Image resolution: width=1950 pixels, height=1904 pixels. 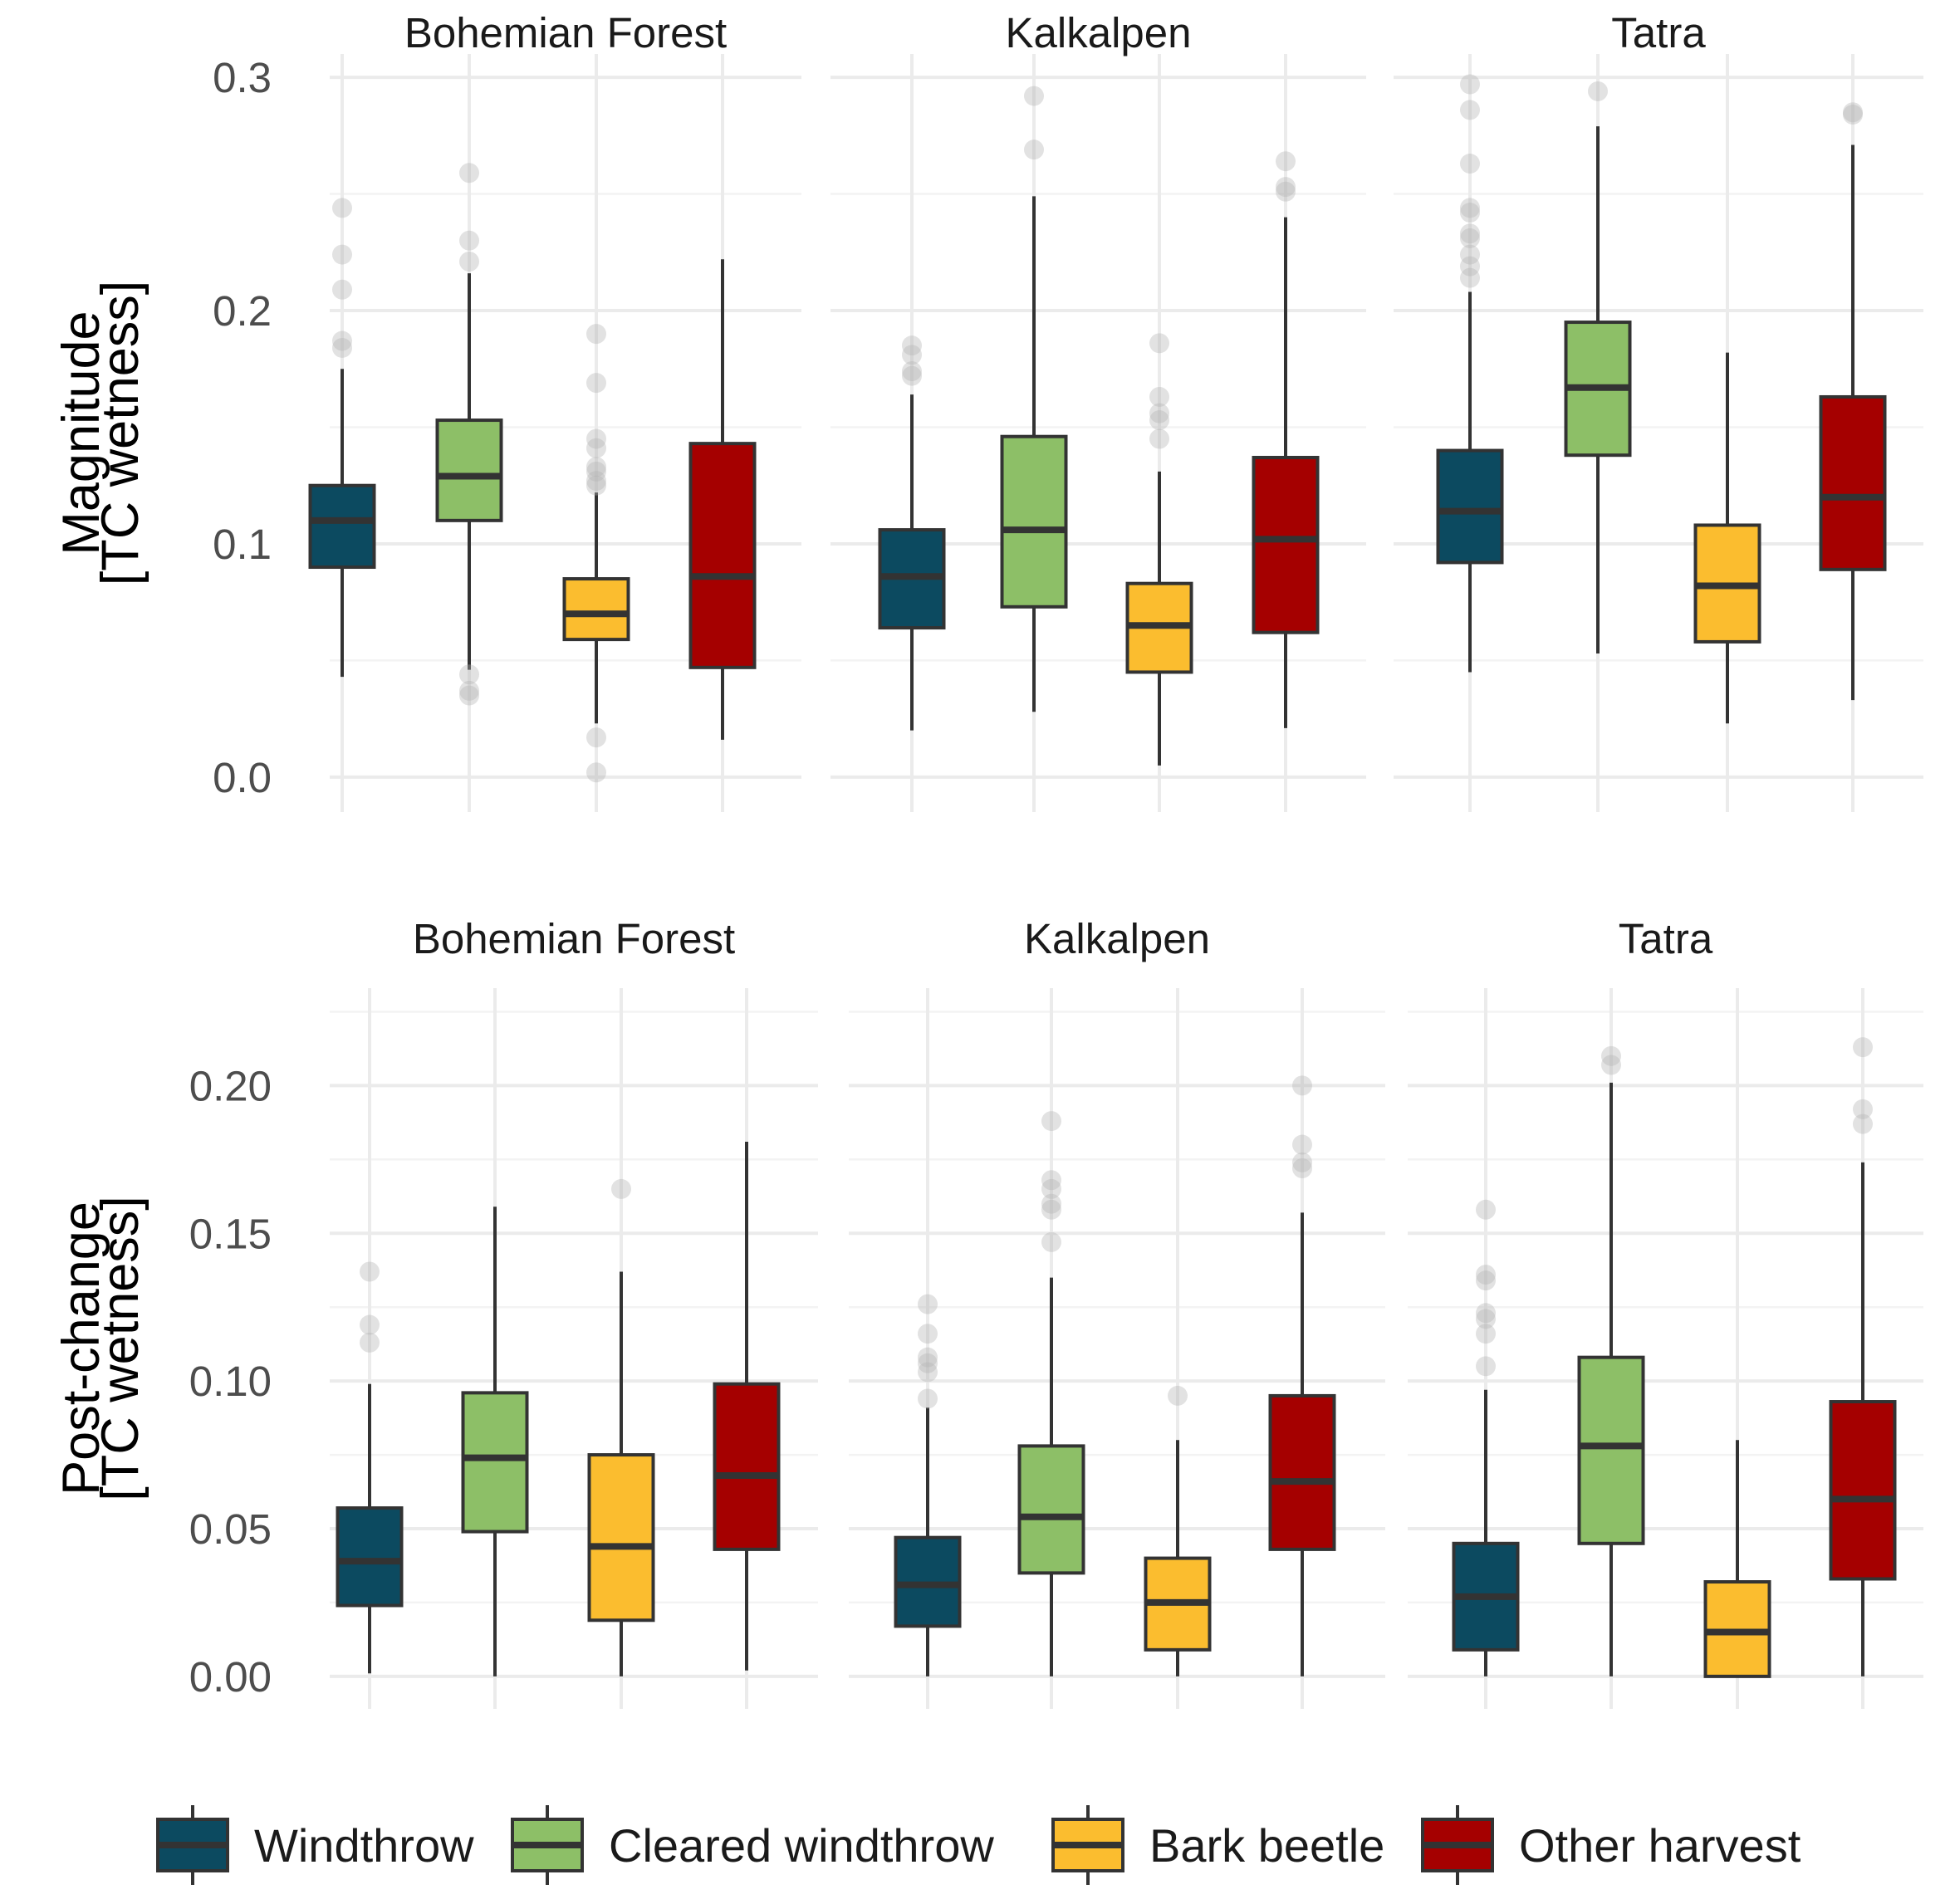 What do you see at coordinates (230, 1677) in the screenshot?
I see `y-tick-label: 0.00` at bounding box center [230, 1677].